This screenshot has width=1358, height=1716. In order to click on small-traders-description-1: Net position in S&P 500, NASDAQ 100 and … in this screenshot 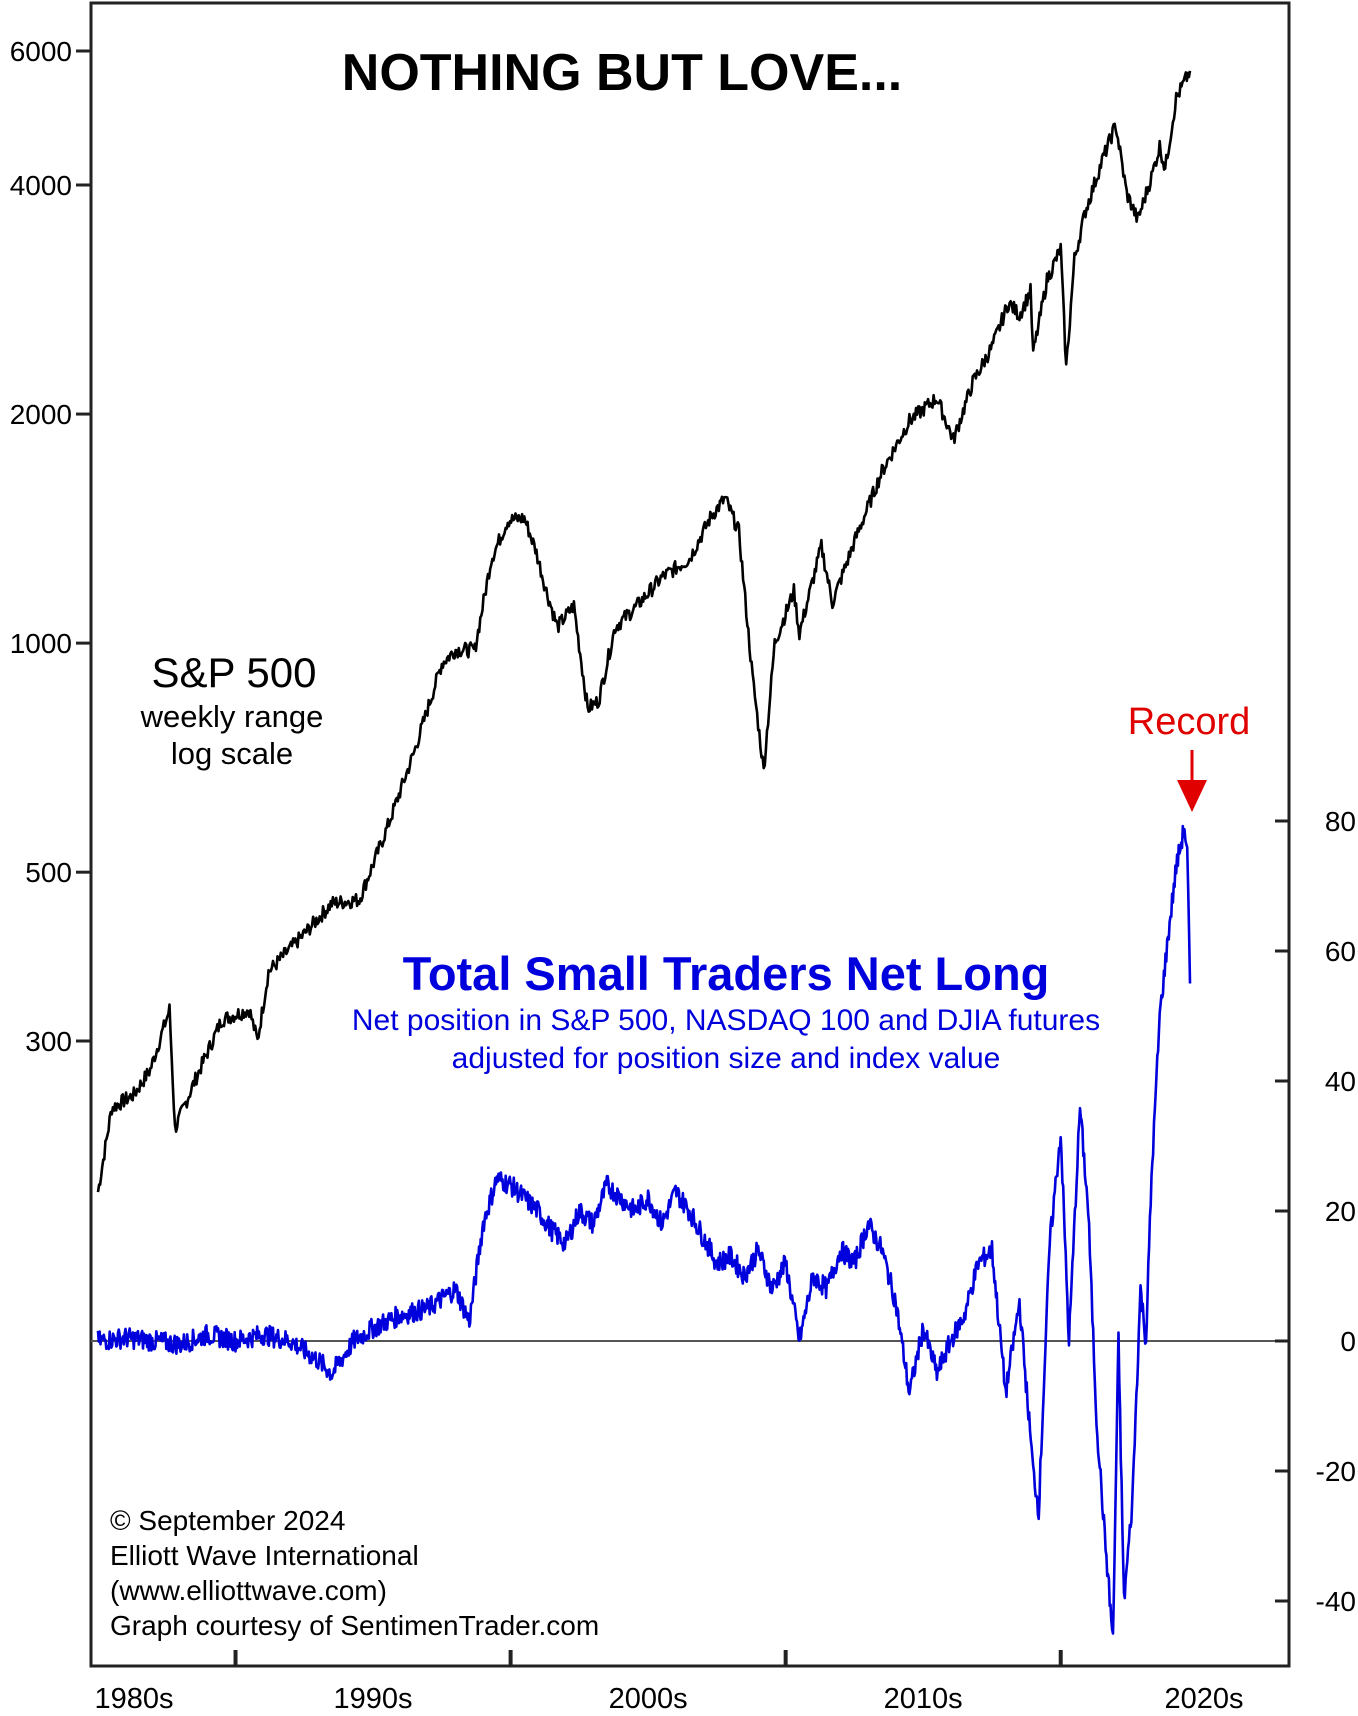, I will do `click(726, 1020)`.